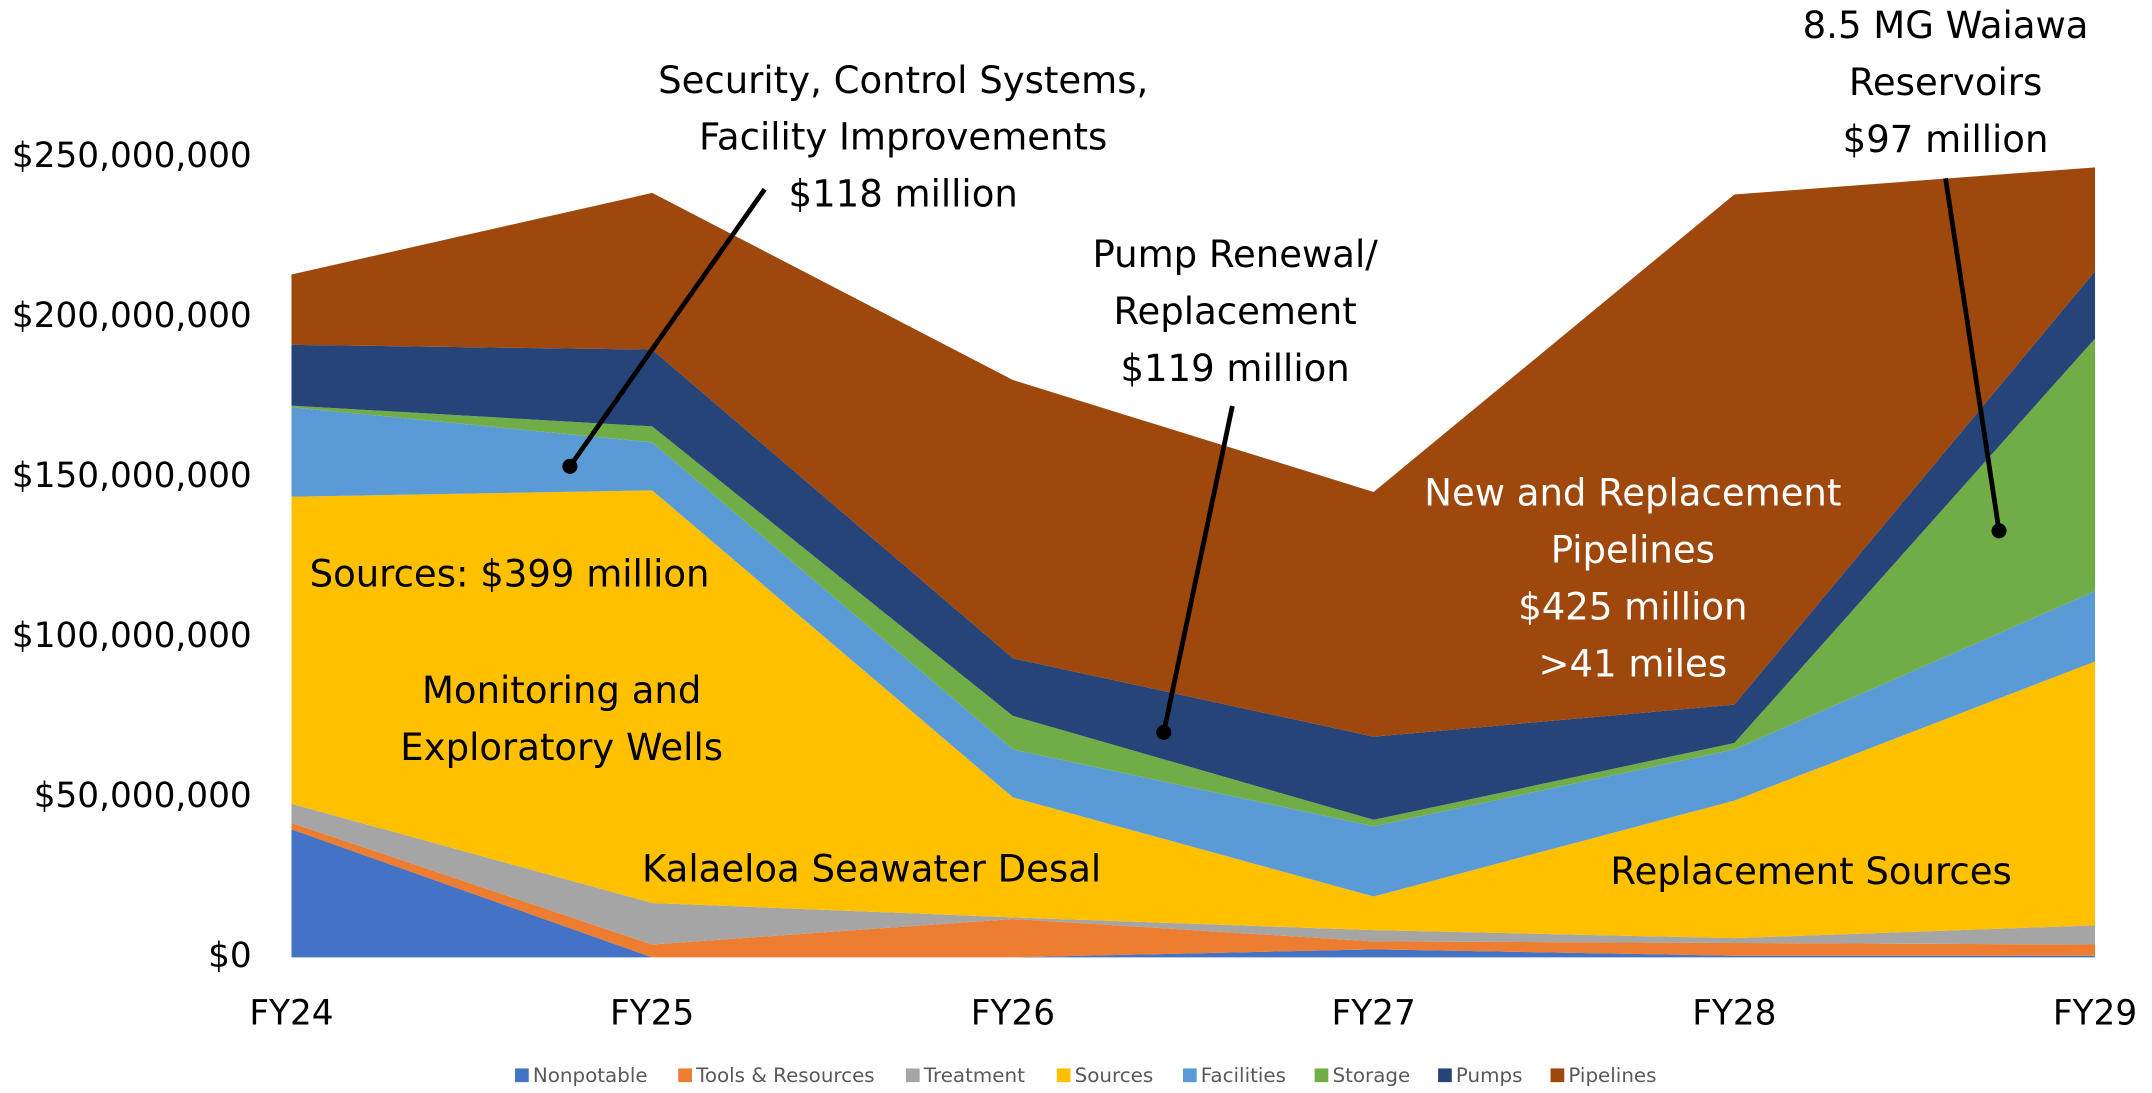 The image size is (2152, 1093). What do you see at coordinates (974, 1075) in the screenshot?
I see `legend-label: Treatment` at bounding box center [974, 1075].